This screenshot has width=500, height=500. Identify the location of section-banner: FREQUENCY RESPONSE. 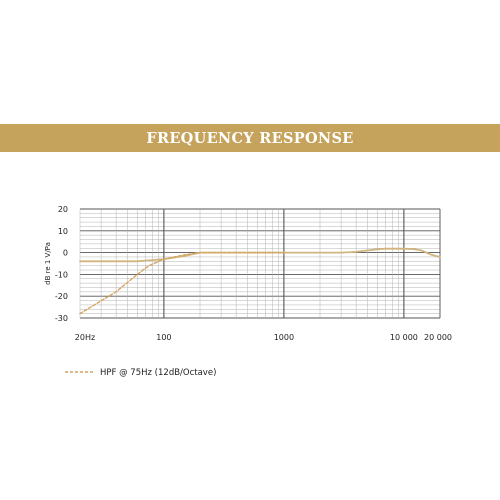
(250, 138).